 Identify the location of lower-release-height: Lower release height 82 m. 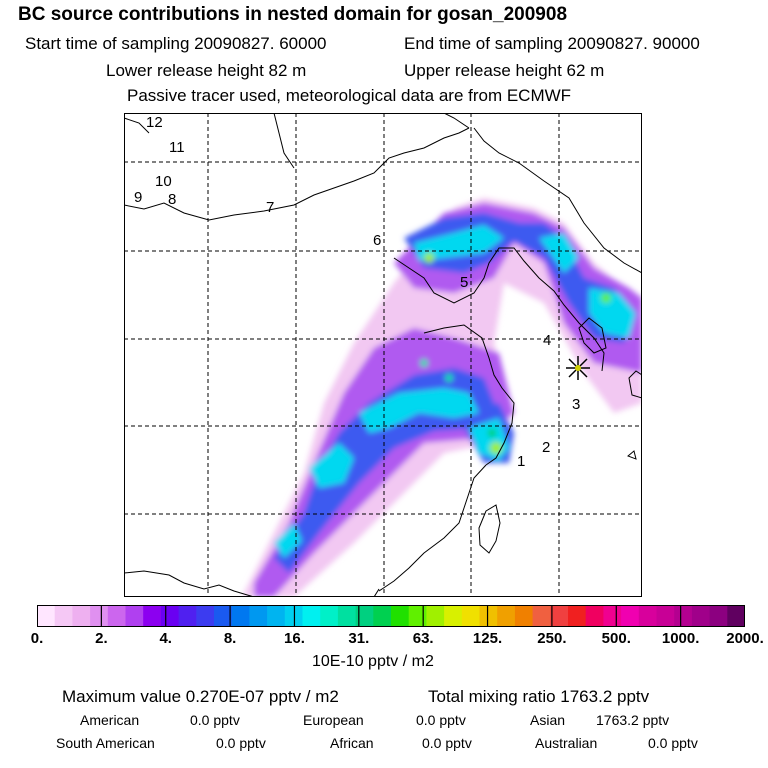
(206, 70).